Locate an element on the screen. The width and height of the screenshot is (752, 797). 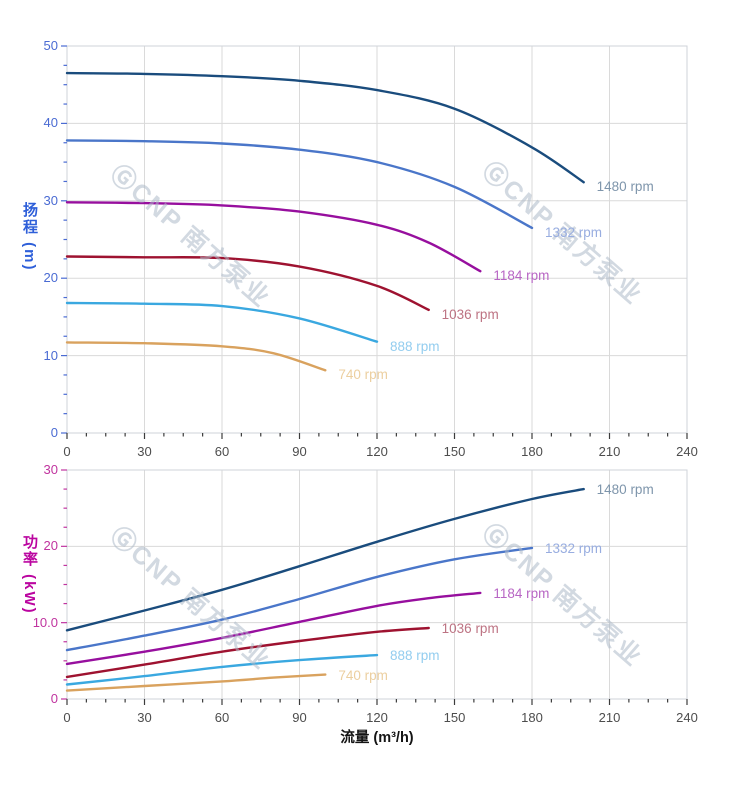
curve-label-1480rpm-head: 1480 rpm is located at coordinates (625, 187).